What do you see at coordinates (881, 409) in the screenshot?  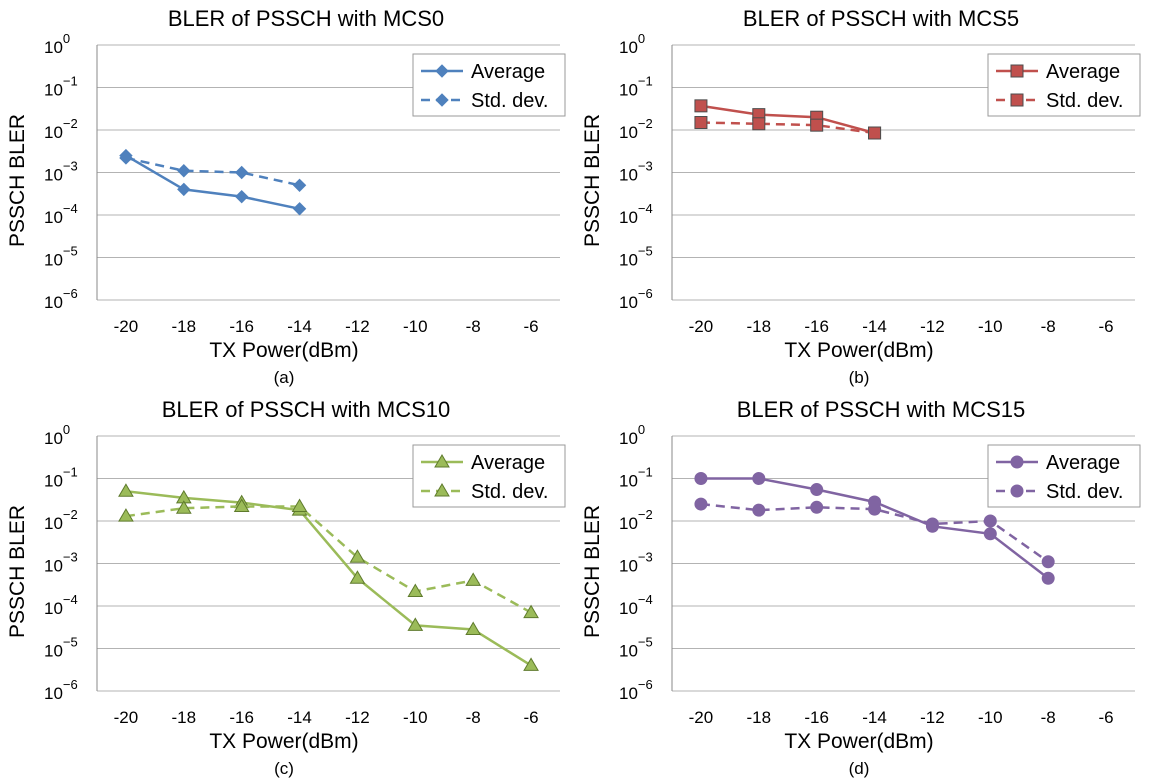 I see `chart-title: BLER of PSSCH with MCS15` at bounding box center [881, 409].